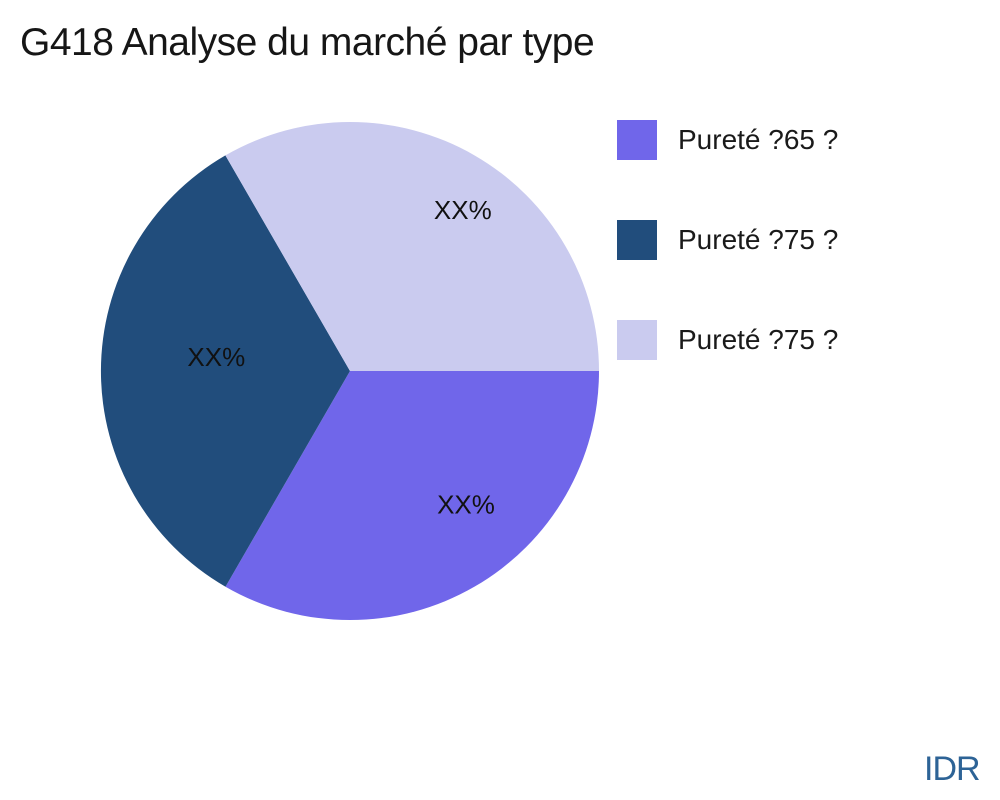  I want to click on watermark: IDR, so click(952, 769).